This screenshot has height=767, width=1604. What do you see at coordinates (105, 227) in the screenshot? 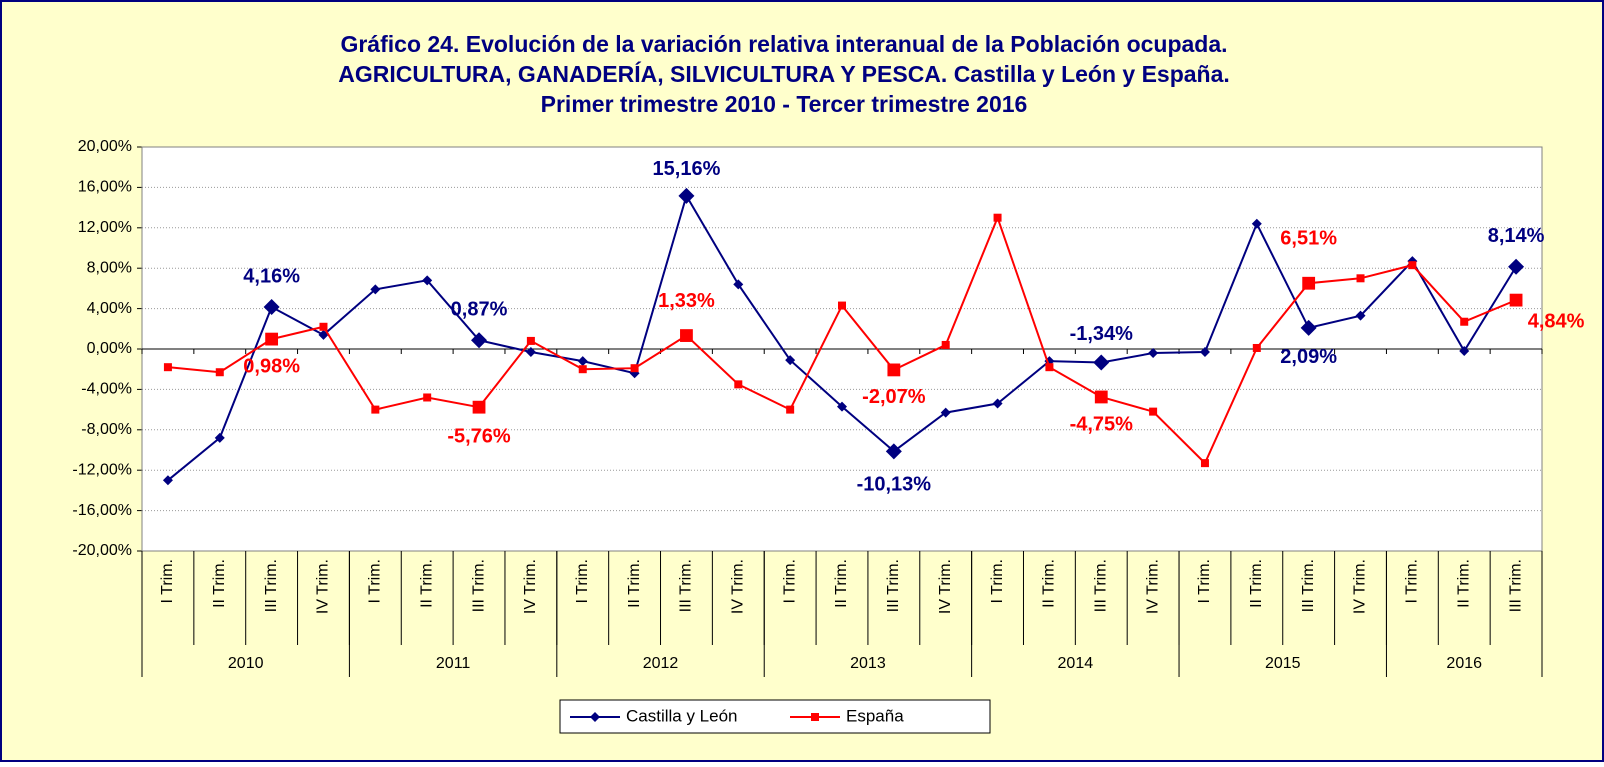
I see `y-tick-label: 12,00%` at bounding box center [105, 227].